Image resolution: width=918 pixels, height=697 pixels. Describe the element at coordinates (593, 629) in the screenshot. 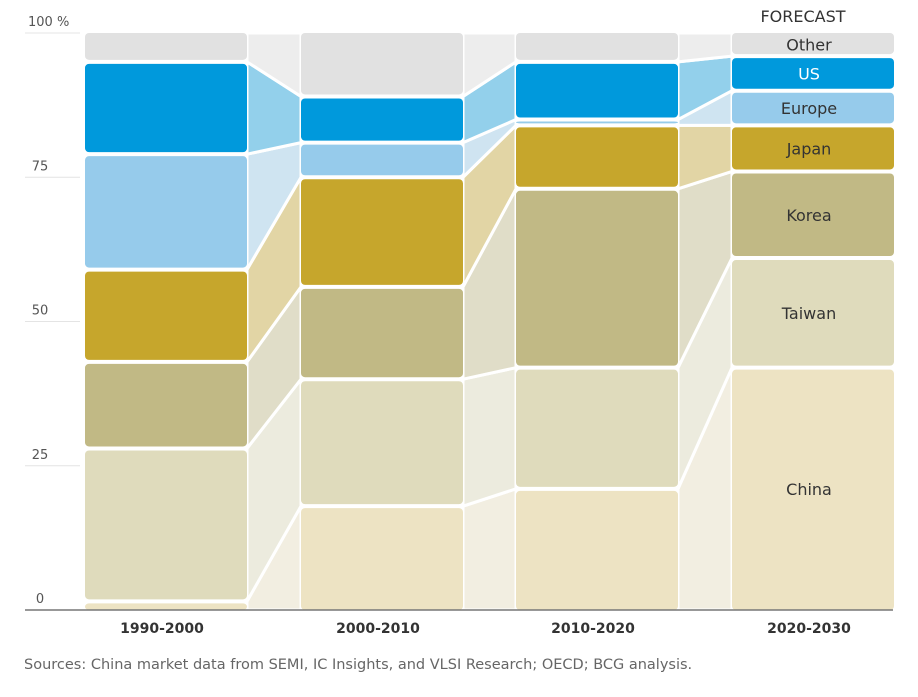

I see `x-tick-label: 2010-2020` at that location.